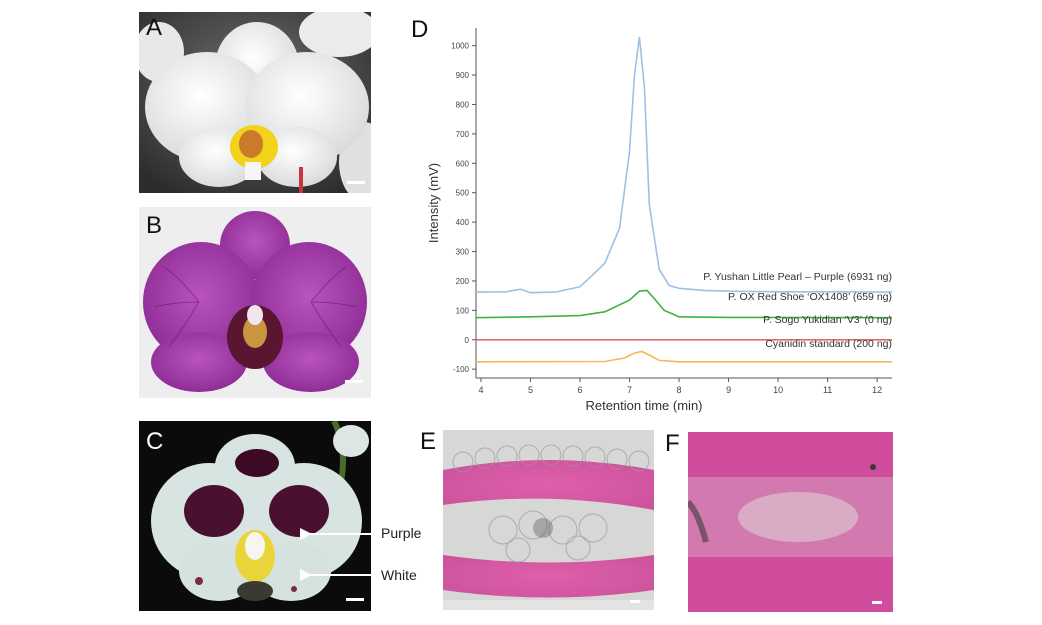 This screenshot has width=1042, height=625. What do you see at coordinates (255, 102) in the screenshot?
I see `panel-a-photo` at bounding box center [255, 102].